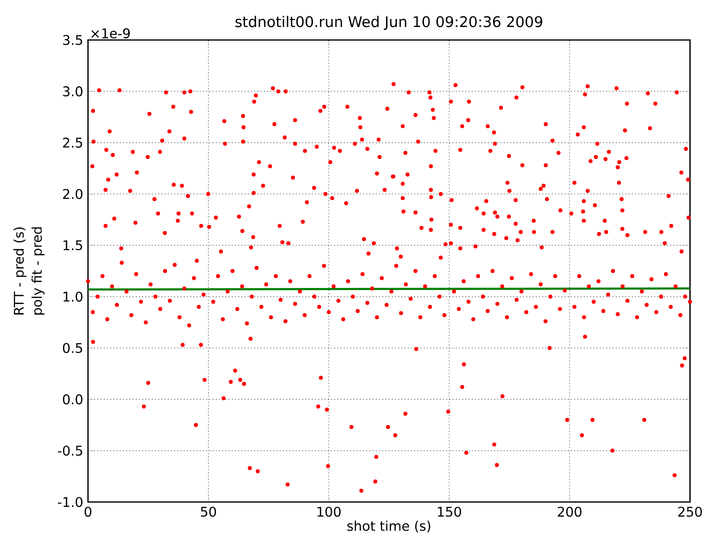 The height and width of the screenshot is (542, 705). What do you see at coordinates (72, 91) in the screenshot?
I see `y-tick-label: 3.0` at bounding box center [72, 91].